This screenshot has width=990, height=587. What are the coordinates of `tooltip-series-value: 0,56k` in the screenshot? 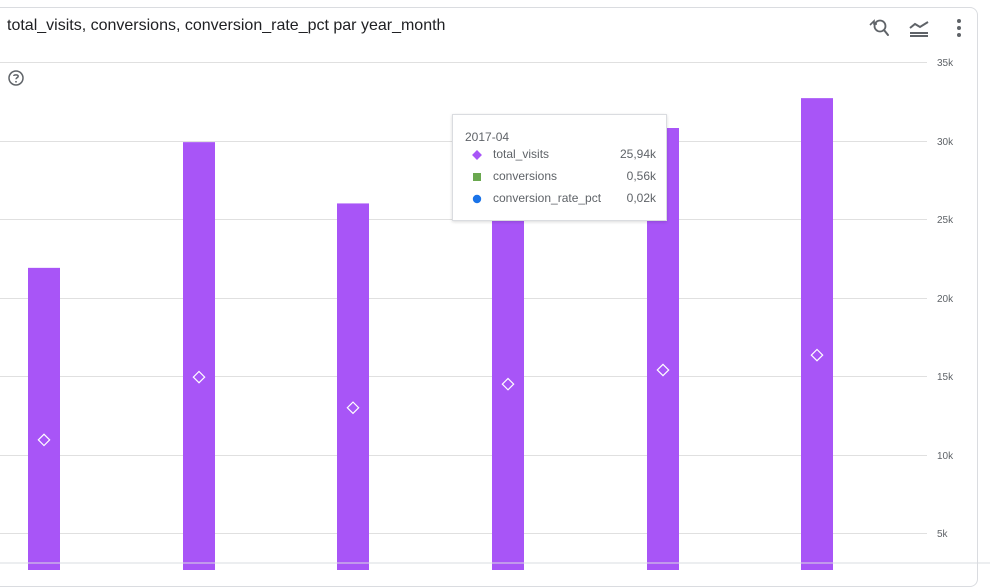 It's located at (641, 176).